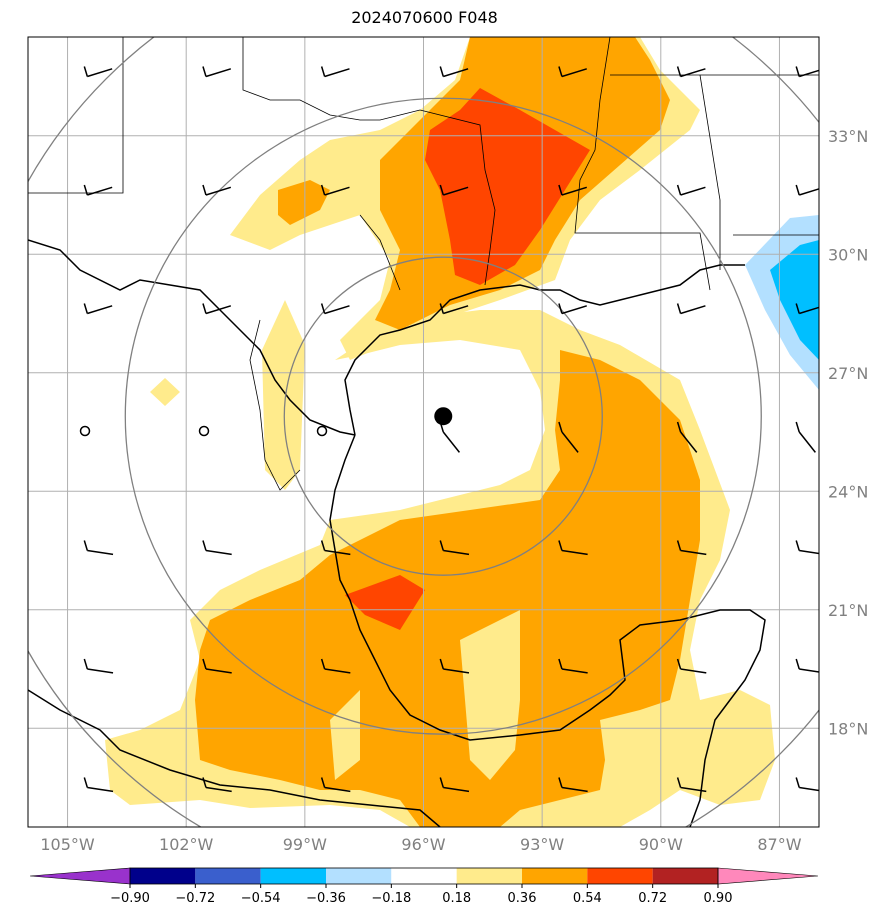 The image size is (889, 924). Describe the element at coordinates (345, 735) in the screenshot. I see `yellow-pocket-south` at that location.